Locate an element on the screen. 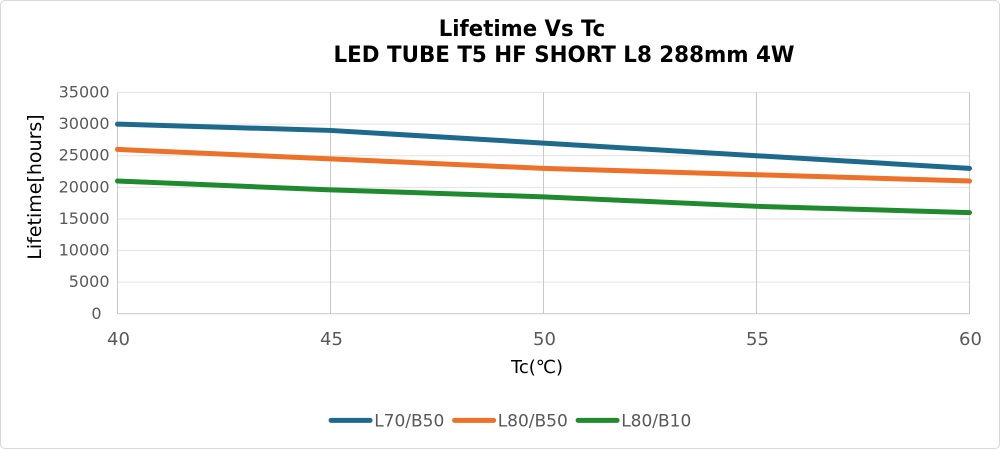 The image size is (1000, 449). chart-title: Lifetime Vs Tc is located at coordinates (522, 29).